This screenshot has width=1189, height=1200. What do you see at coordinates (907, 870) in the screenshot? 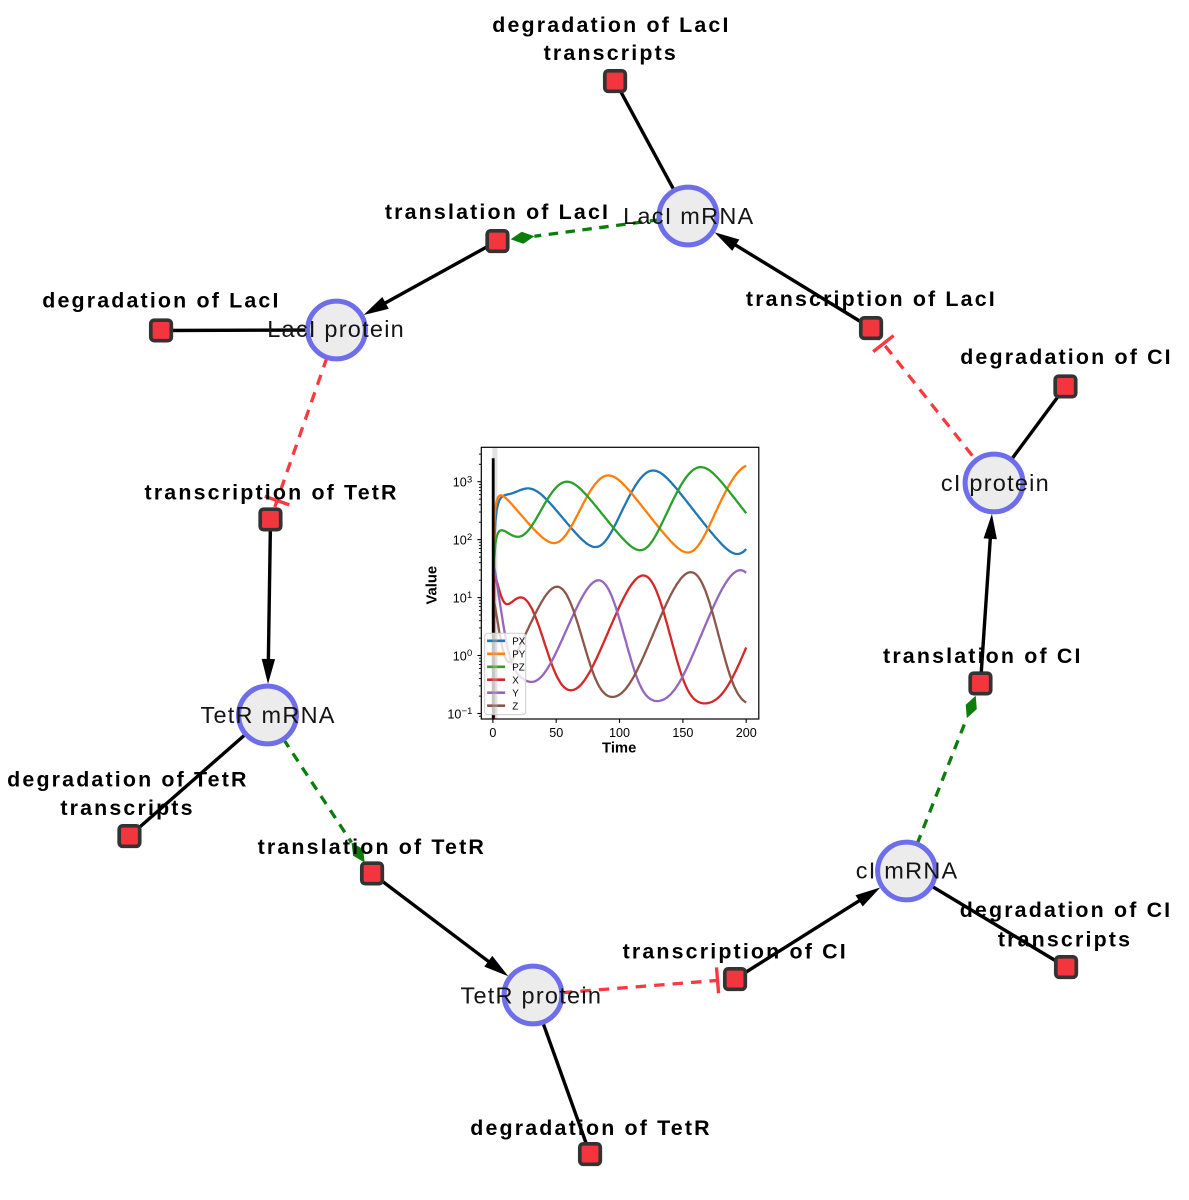
I see `svg-text: cI mRNA` at bounding box center [907, 870].